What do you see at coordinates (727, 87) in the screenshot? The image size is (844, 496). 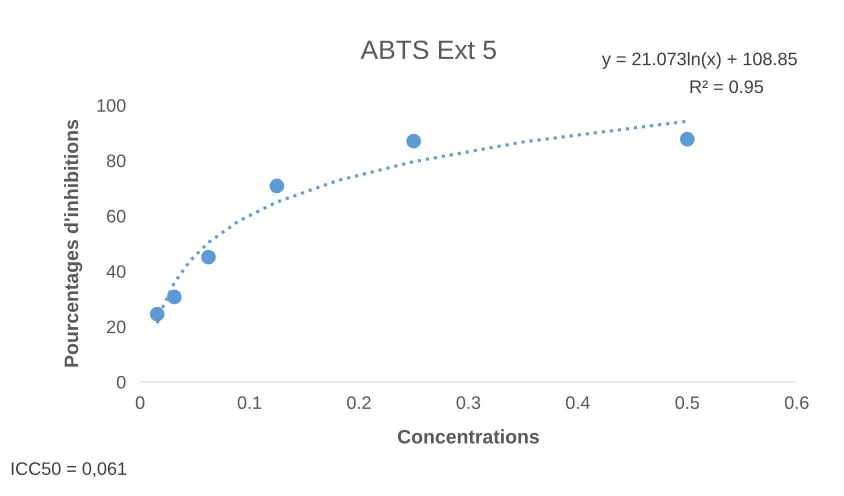 I see `text: R² = 0.95` at bounding box center [727, 87].